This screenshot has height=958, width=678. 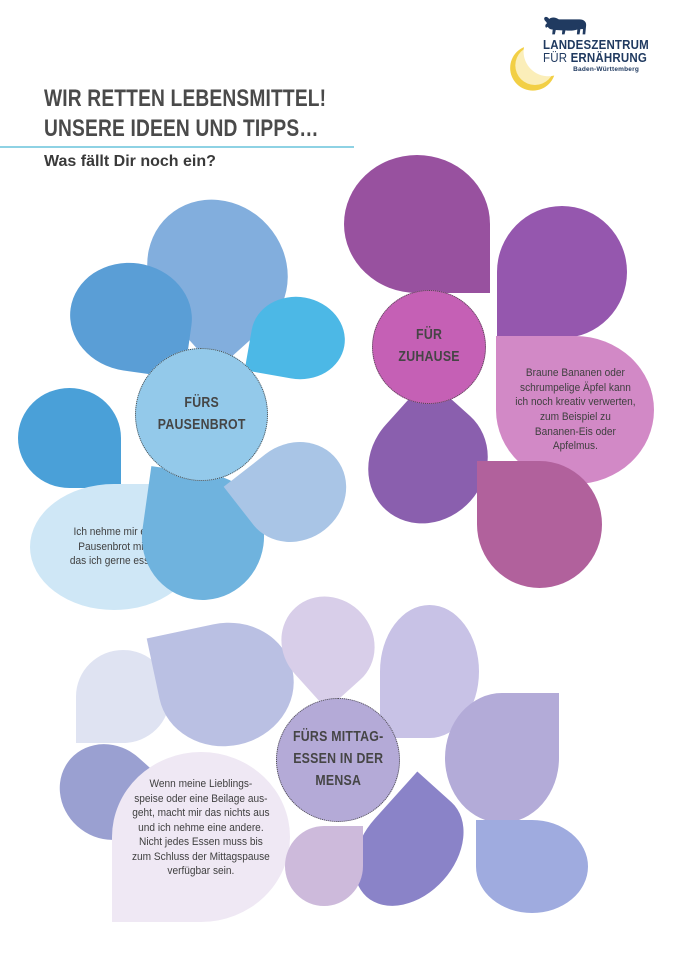 What do you see at coordinates (540, 67) in the screenshot?
I see `crescent-icon` at bounding box center [540, 67].